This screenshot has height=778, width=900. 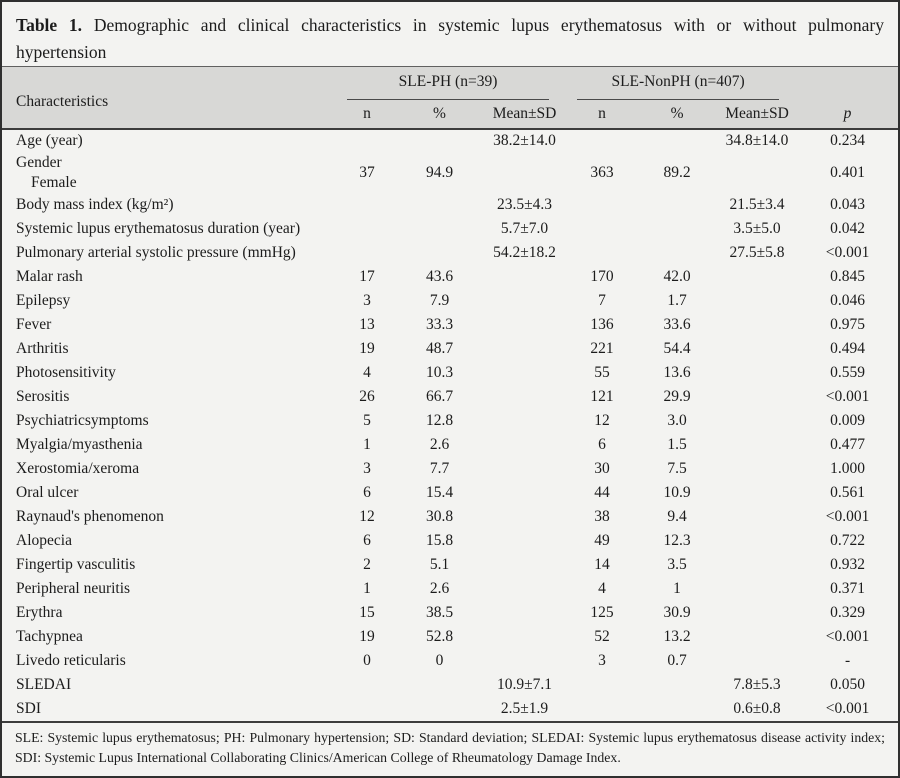 I want to click on col-group-sle-nonph: SLE-NonPH (n=407), so click(x=682, y=84).